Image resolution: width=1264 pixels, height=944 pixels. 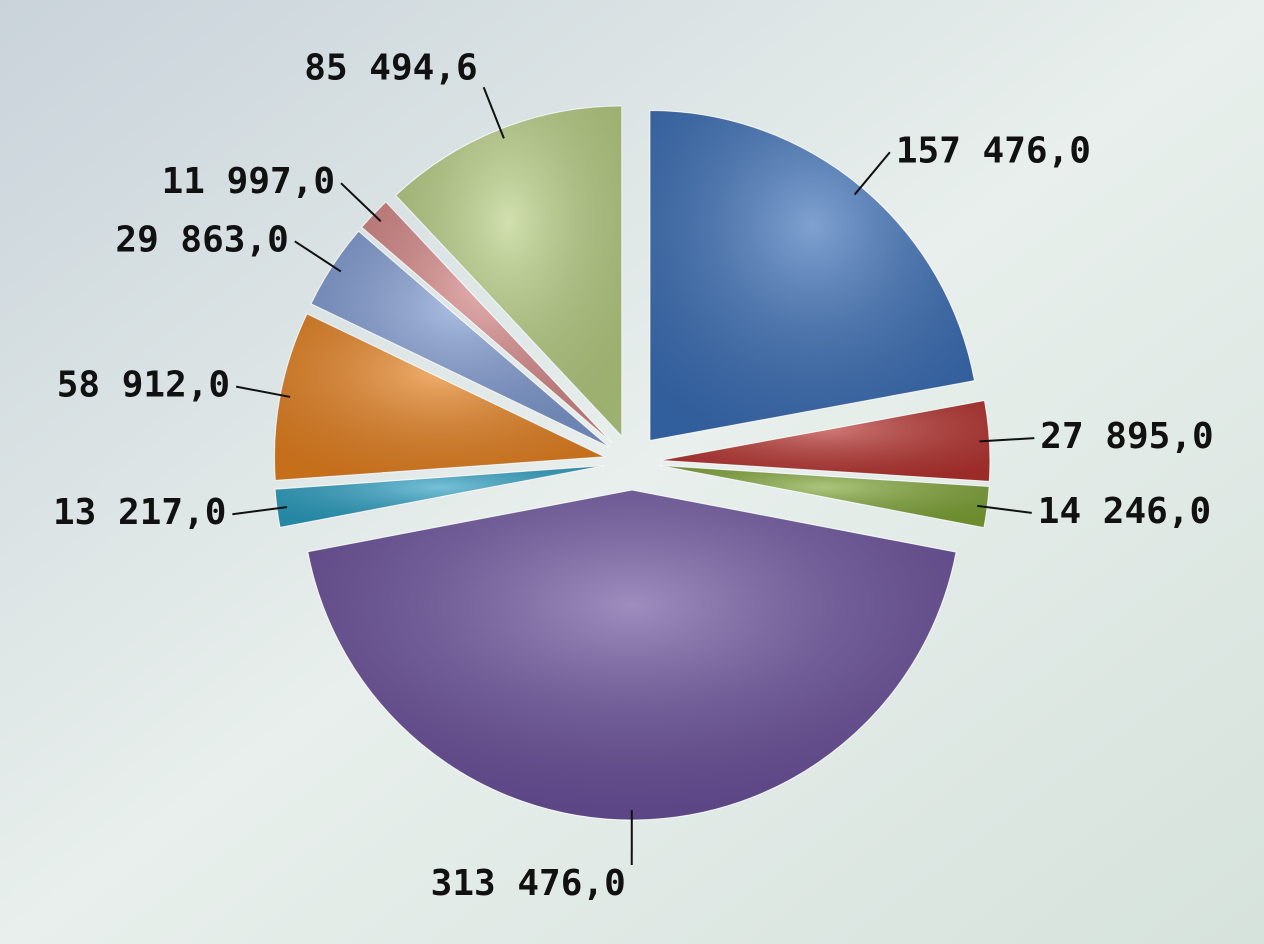 I want to click on data-label: 85 494,6, so click(x=390, y=67).